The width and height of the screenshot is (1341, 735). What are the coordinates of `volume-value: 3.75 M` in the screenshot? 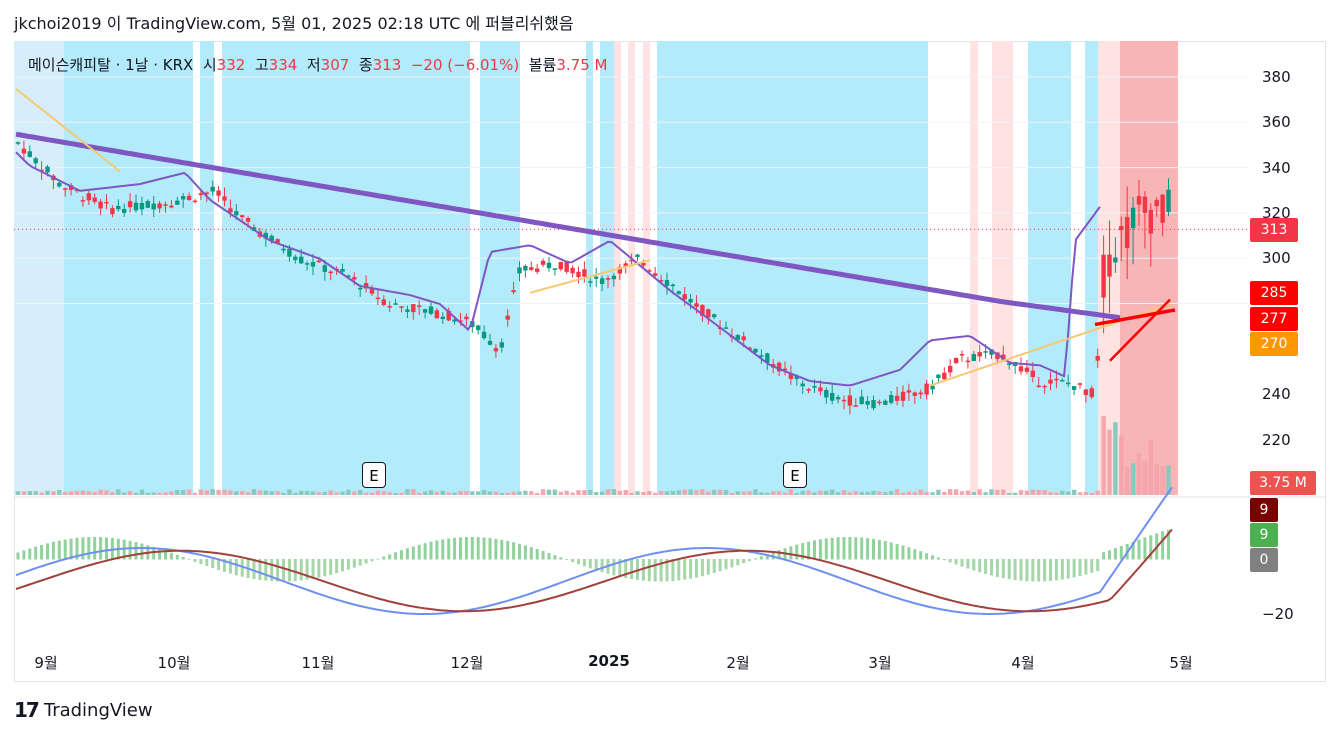 It's located at (582, 65).